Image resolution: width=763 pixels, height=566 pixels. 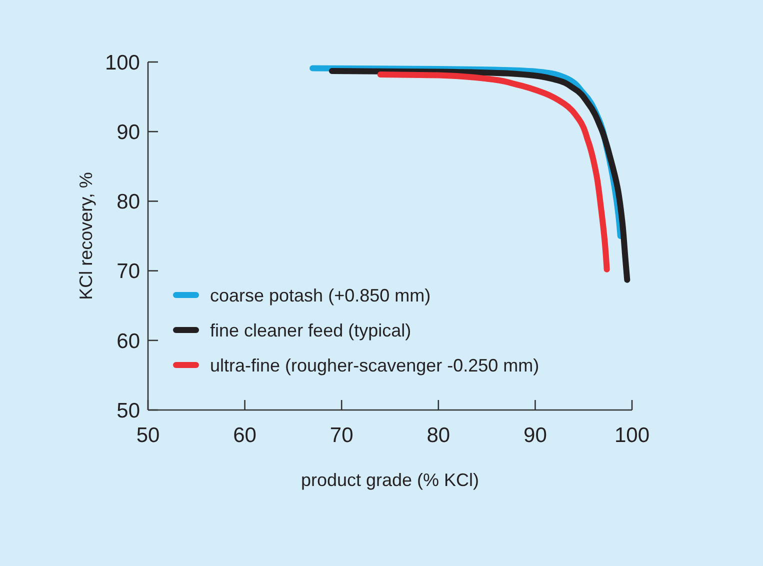 I want to click on x-tick-label: 50, so click(x=148, y=435).